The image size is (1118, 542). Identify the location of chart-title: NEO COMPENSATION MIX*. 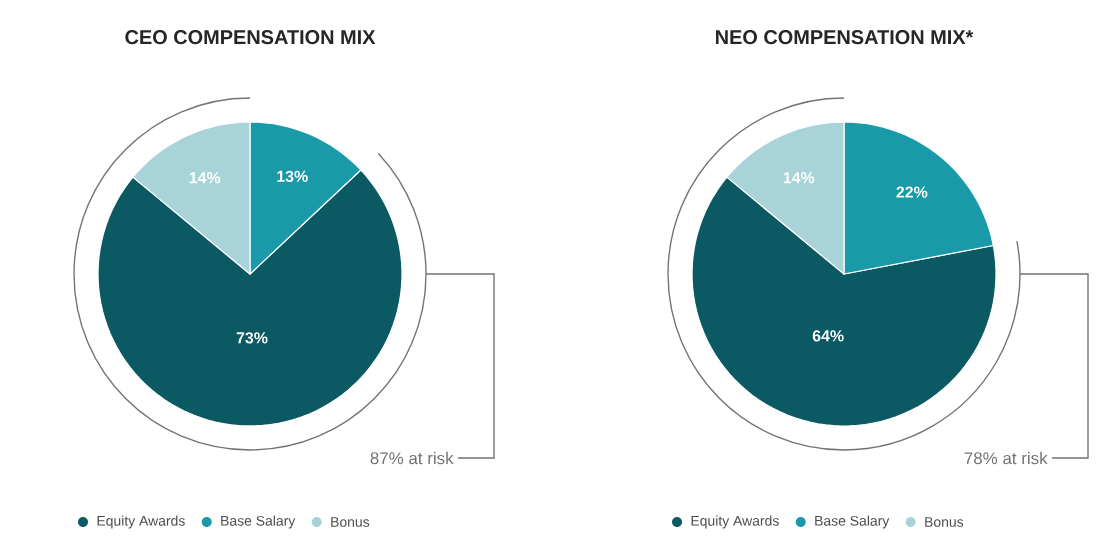
(845, 37).